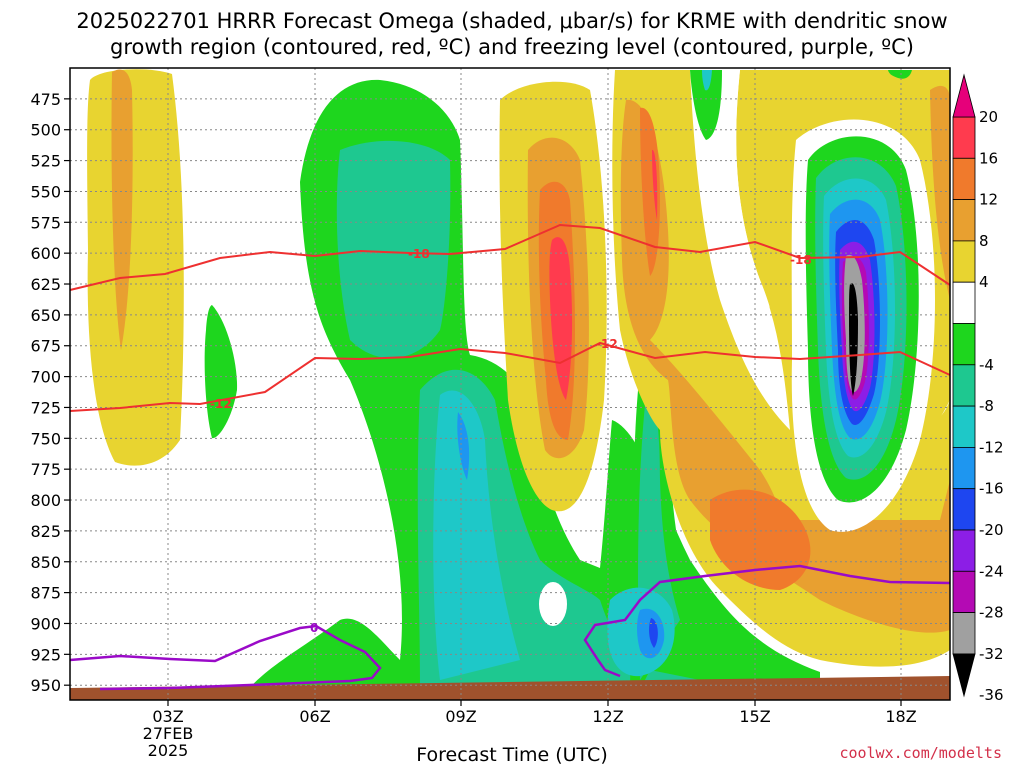 The height and width of the screenshot is (768, 1024). Describe the element at coordinates (45, 531) in the screenshot. I see `y-tick-label: 825` at that location.